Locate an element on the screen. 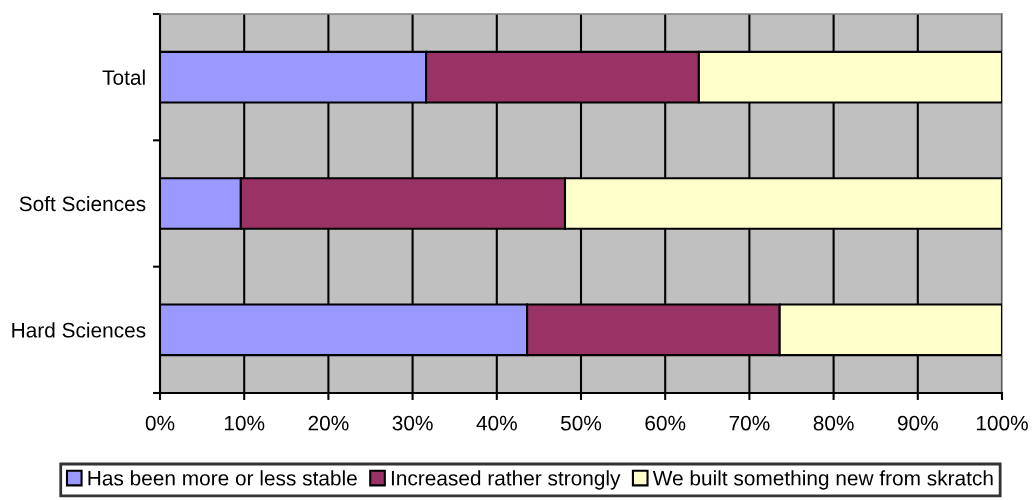 The image size is (1032, 500). x-tick-label: 70% is located at coordinates (749, 423).